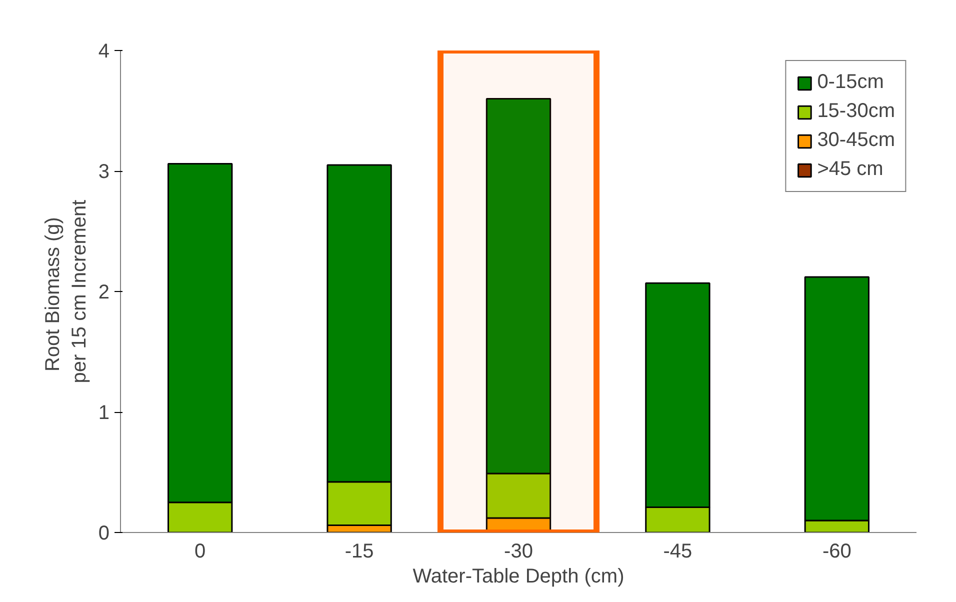  I want to click on y-axis-title: Root Biomass (g) per 15 cm Increment, so click(66, 291).